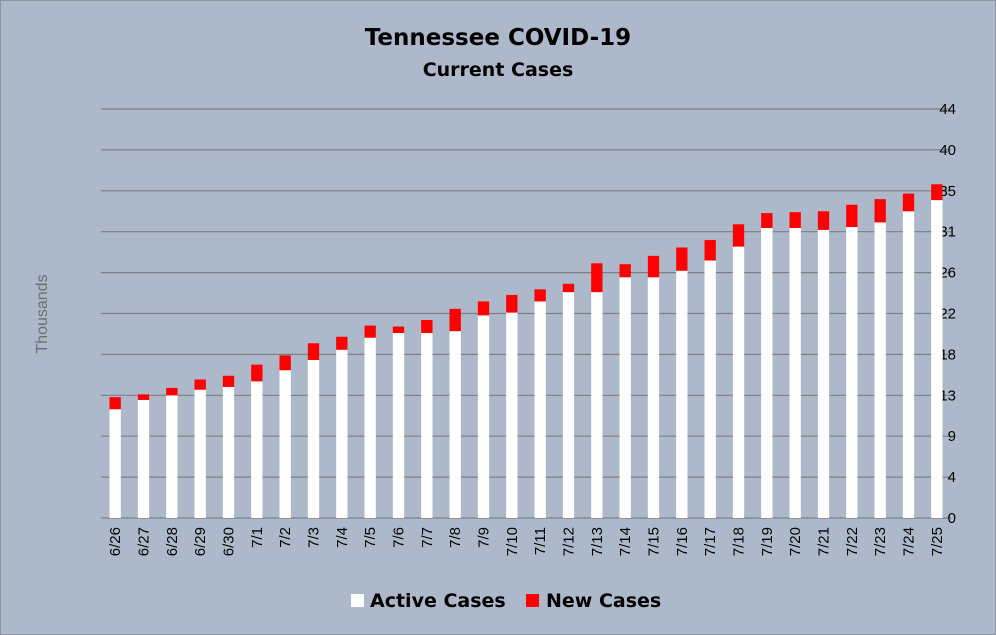 The image size is (996, 635). Describe the element at coordinates (370, 537) in the screenshot. I see `x-tick-label: 7/5` at that location.